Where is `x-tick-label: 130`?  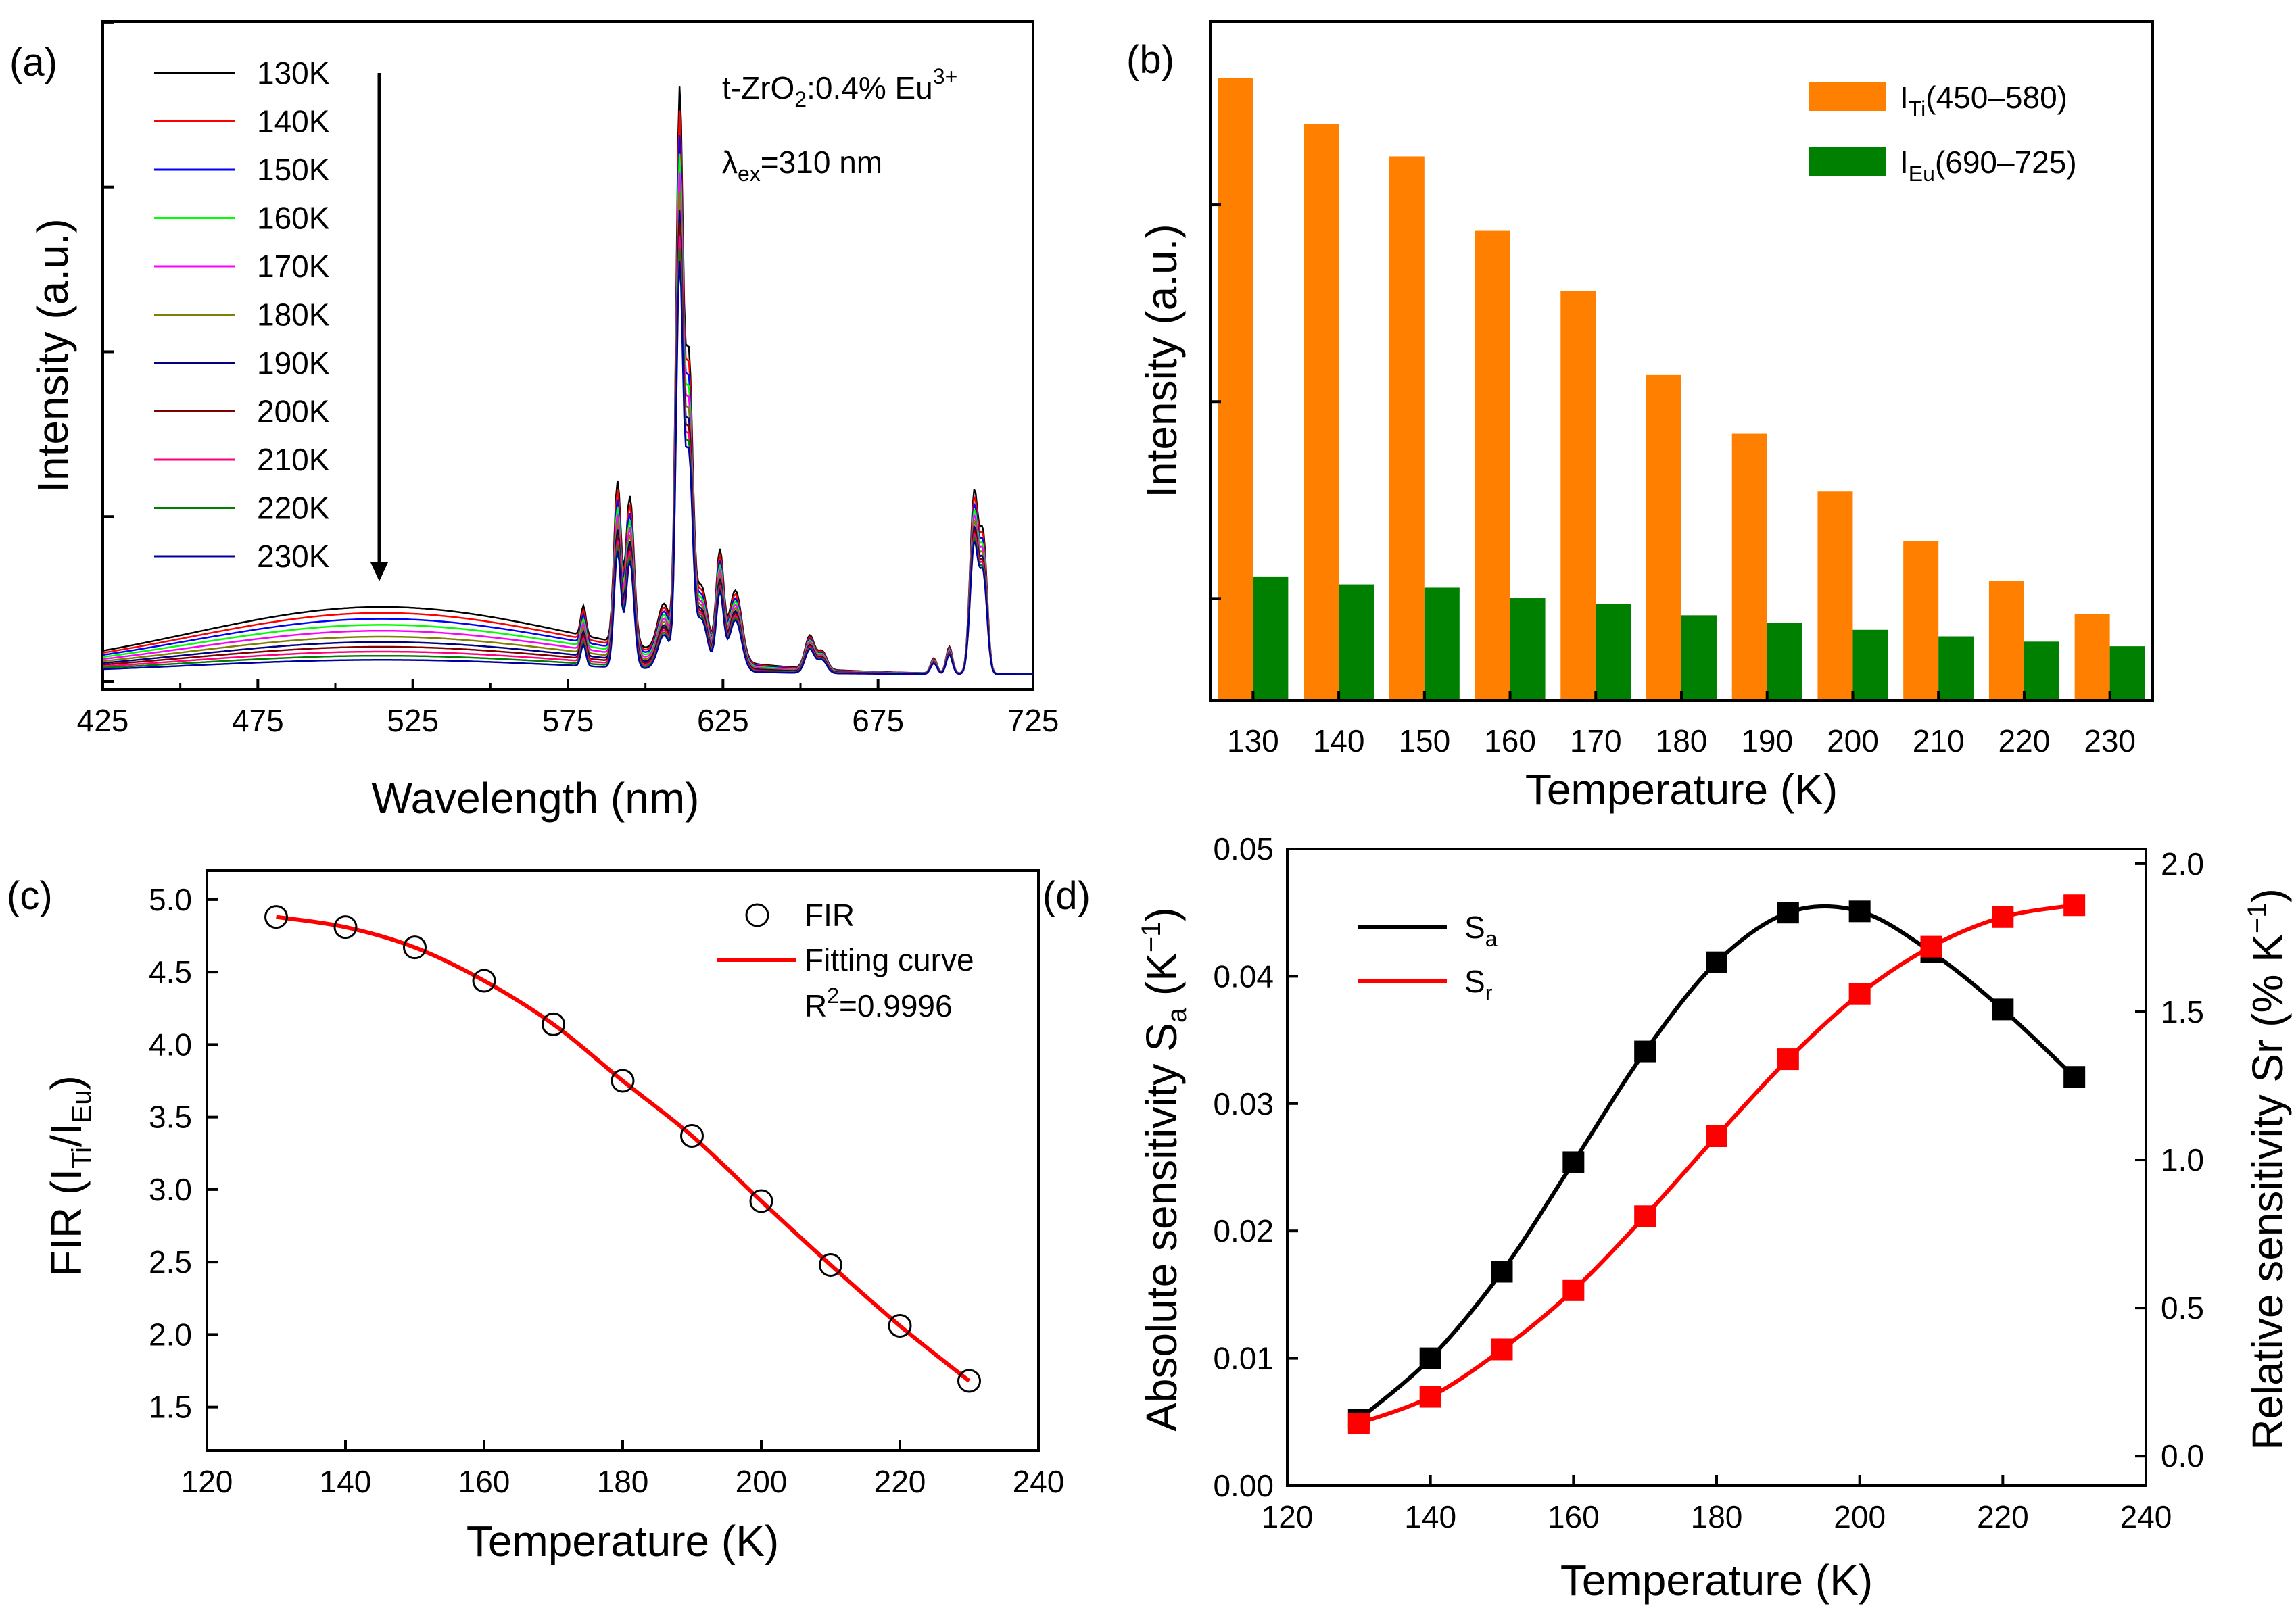
x-tick-label: 130 is located at coordinates (1253, 740).